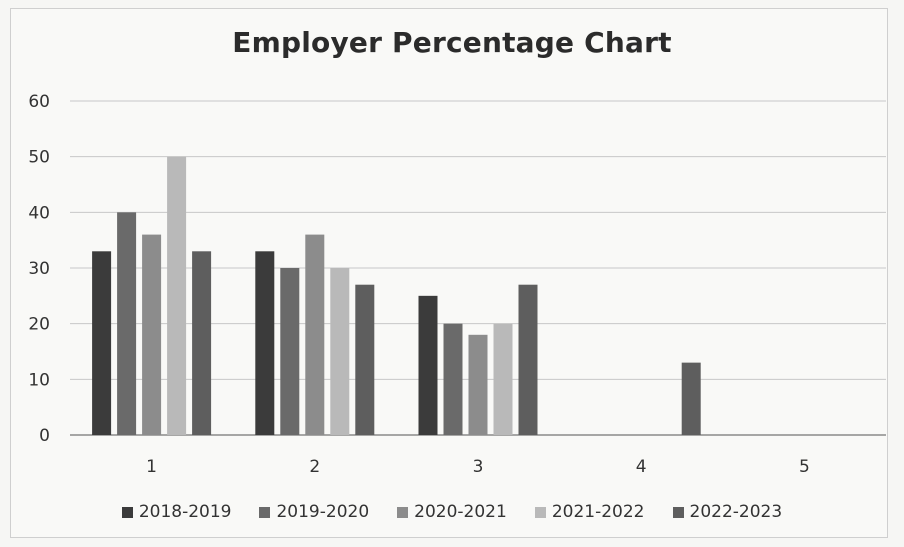 This screenshot has height=547, width=904. I want to click on y-tick-label: 30, so click(39, 269).